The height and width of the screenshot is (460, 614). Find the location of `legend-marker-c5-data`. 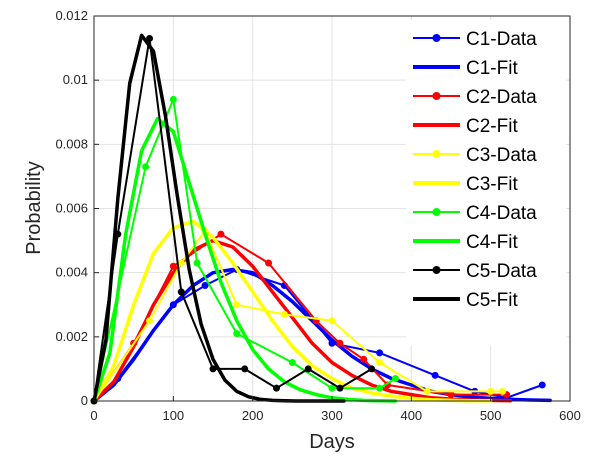

legend-marker-c5-data is located at coordinates (436, 270).